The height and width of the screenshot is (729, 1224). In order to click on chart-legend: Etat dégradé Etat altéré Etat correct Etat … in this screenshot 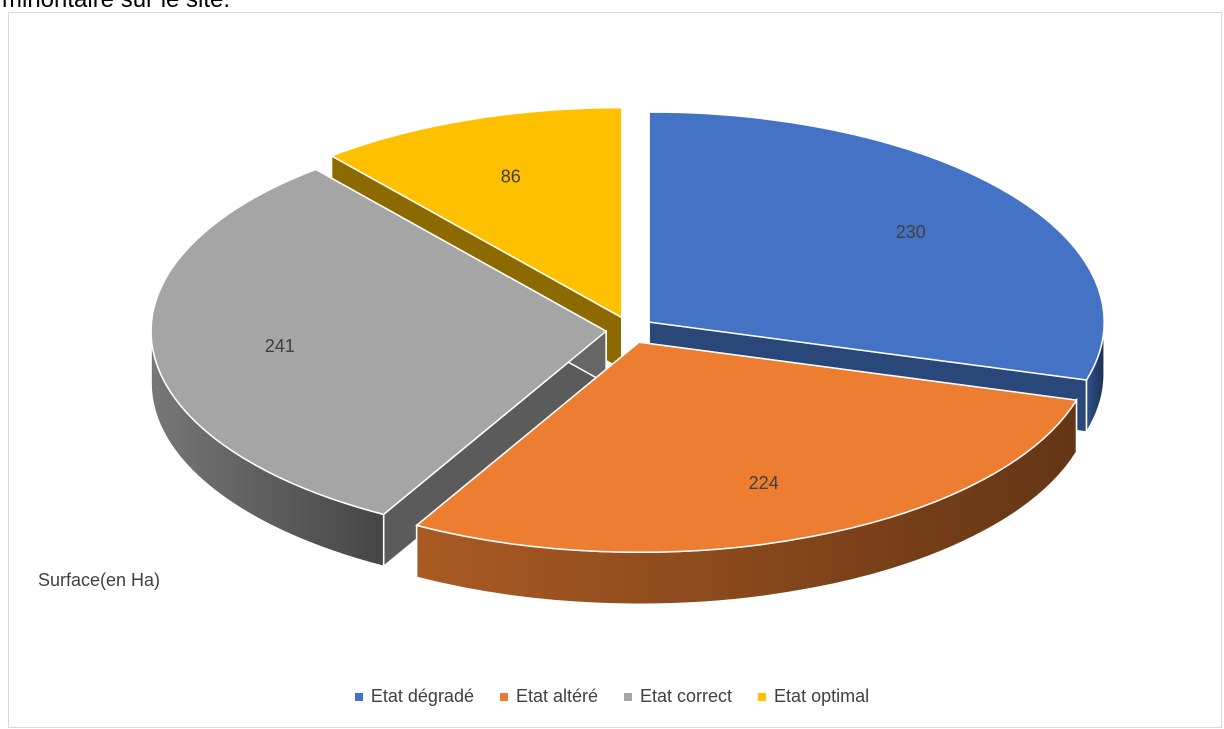, I will do `click(612, 696)`.